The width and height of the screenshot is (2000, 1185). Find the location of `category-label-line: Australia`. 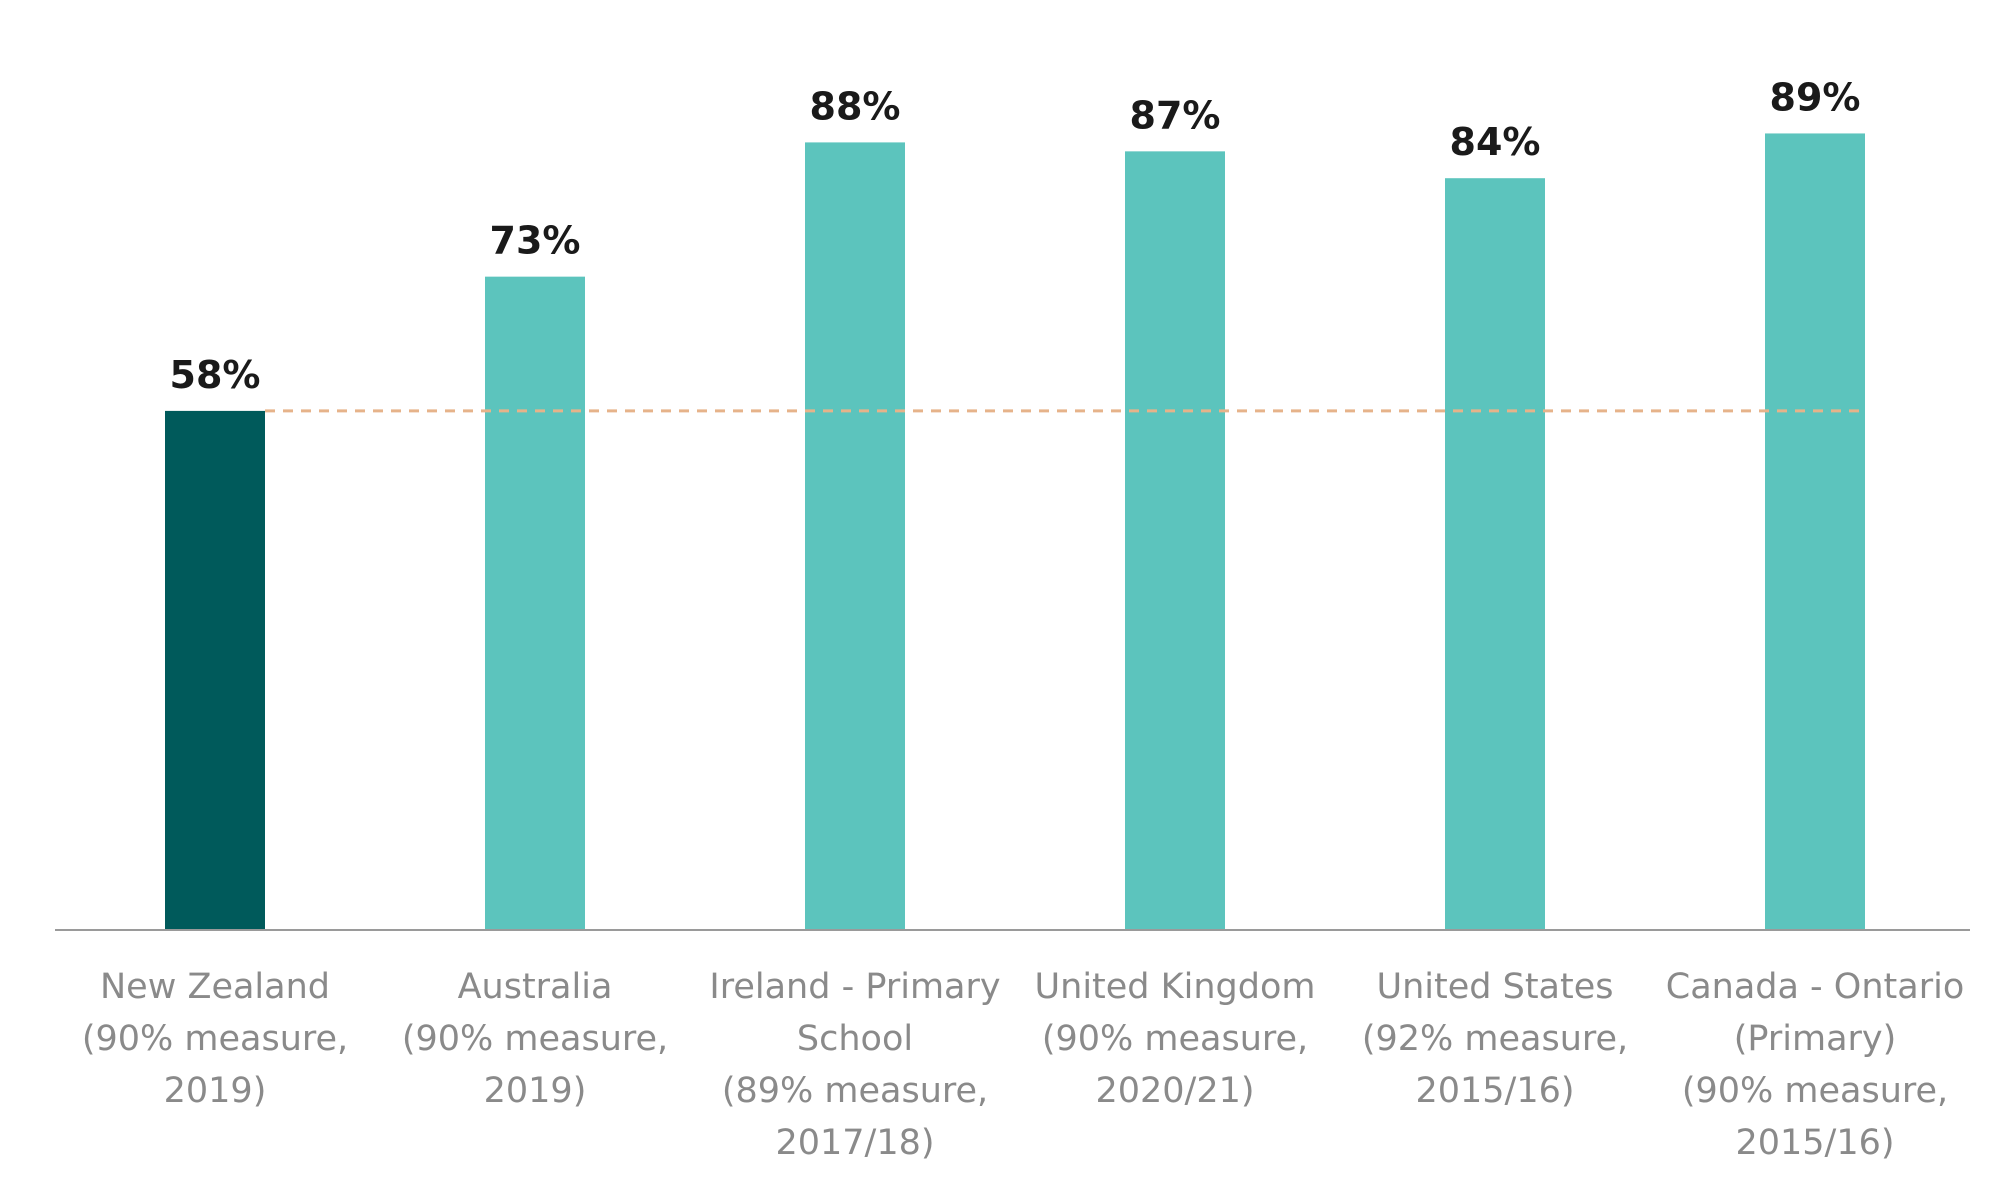

category-label-line: Australia is located at coordinates (535, 987).